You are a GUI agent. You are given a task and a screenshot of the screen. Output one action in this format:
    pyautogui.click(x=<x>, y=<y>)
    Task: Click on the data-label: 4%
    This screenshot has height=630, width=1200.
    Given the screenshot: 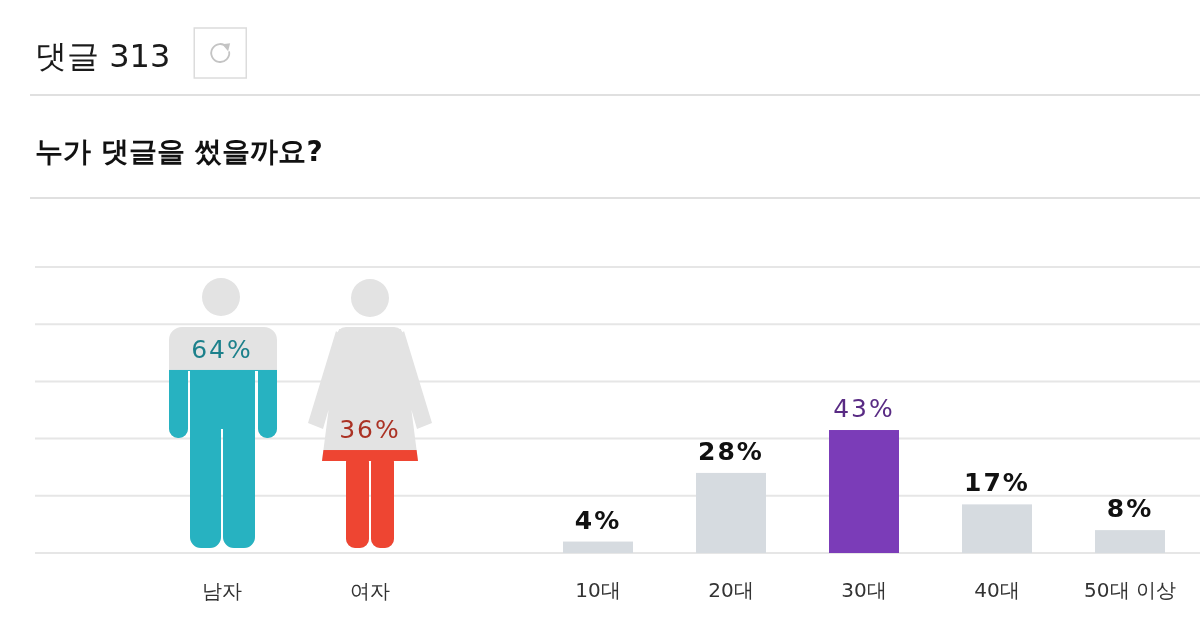 What is the action you would take?
    pyautogui.click(x=598, y=520)
    